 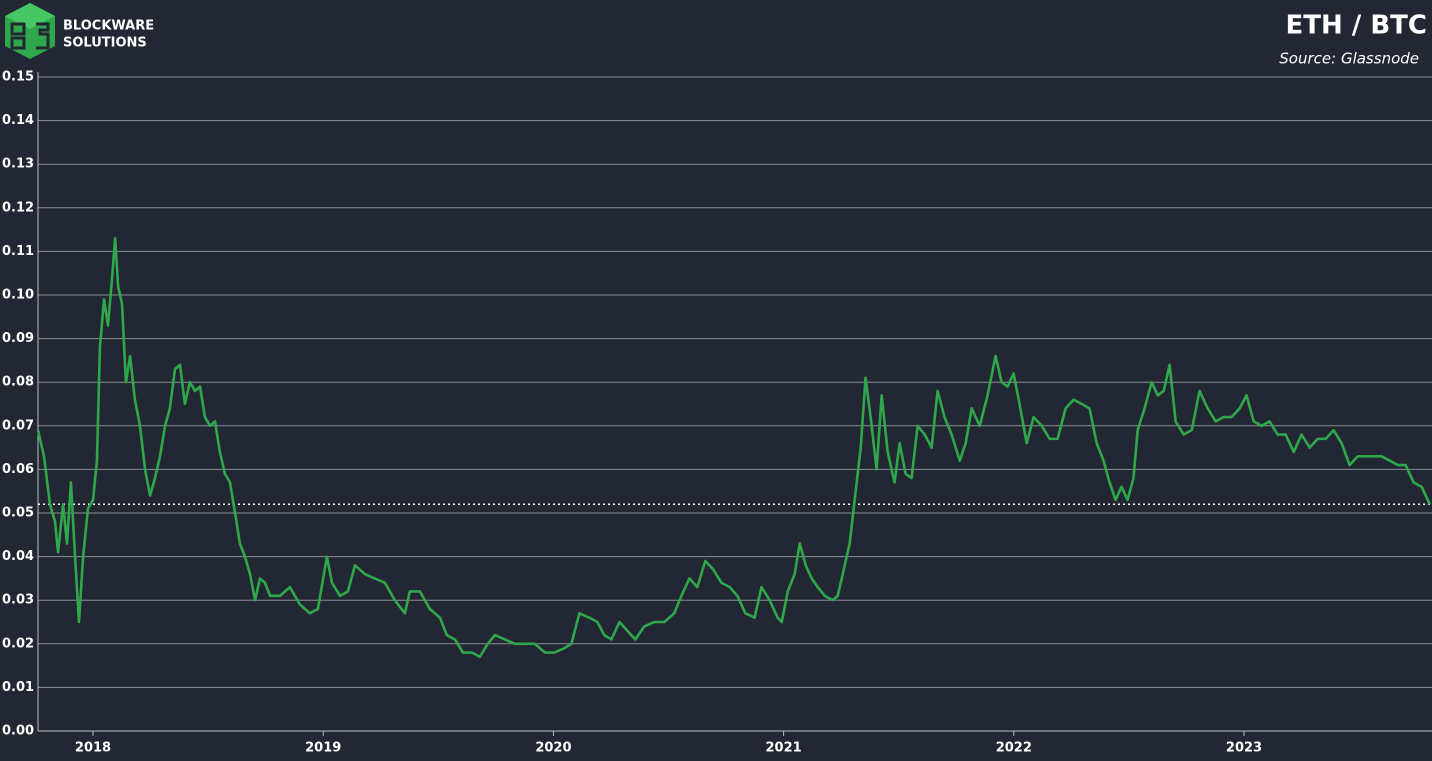 What do you see at coordinates (1244, 748) in the screenshot?
I see `x-tick-label: 2023` at bounding box center [1244, 748].